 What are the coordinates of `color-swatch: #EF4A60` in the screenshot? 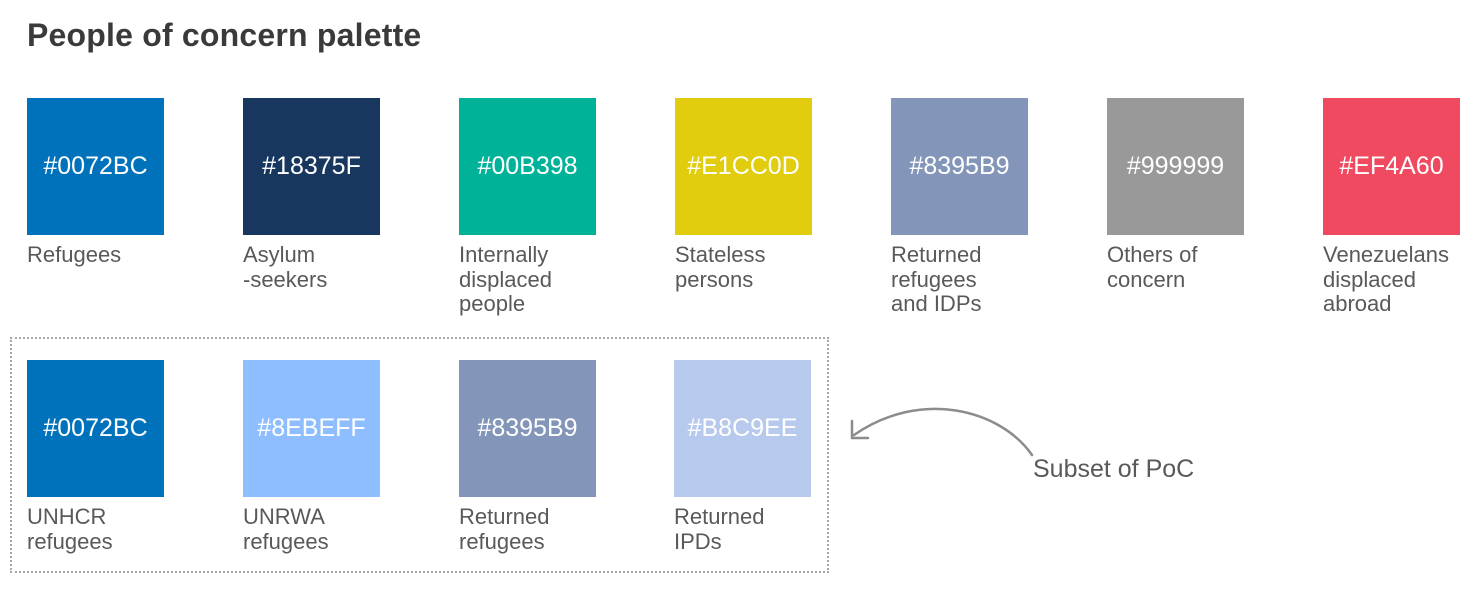 It's located at (1391, 166).